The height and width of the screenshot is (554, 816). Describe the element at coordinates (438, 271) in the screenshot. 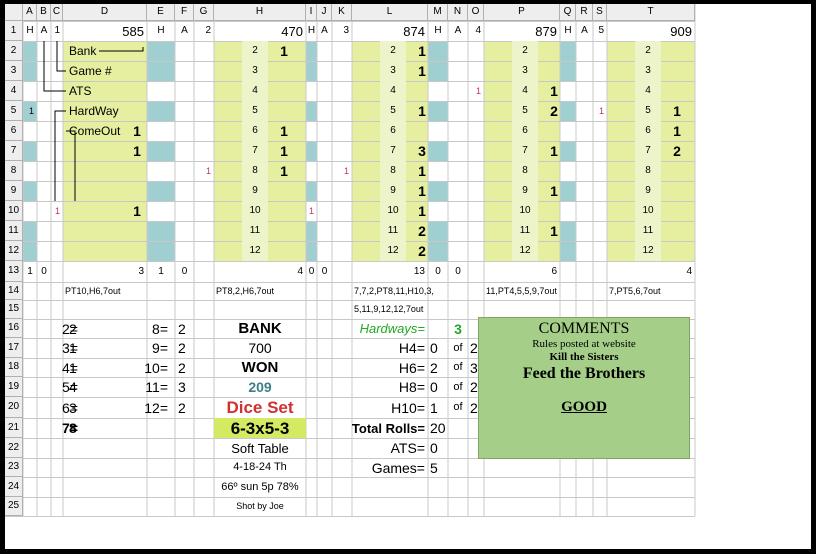

I see `total-h: 0` at that location.